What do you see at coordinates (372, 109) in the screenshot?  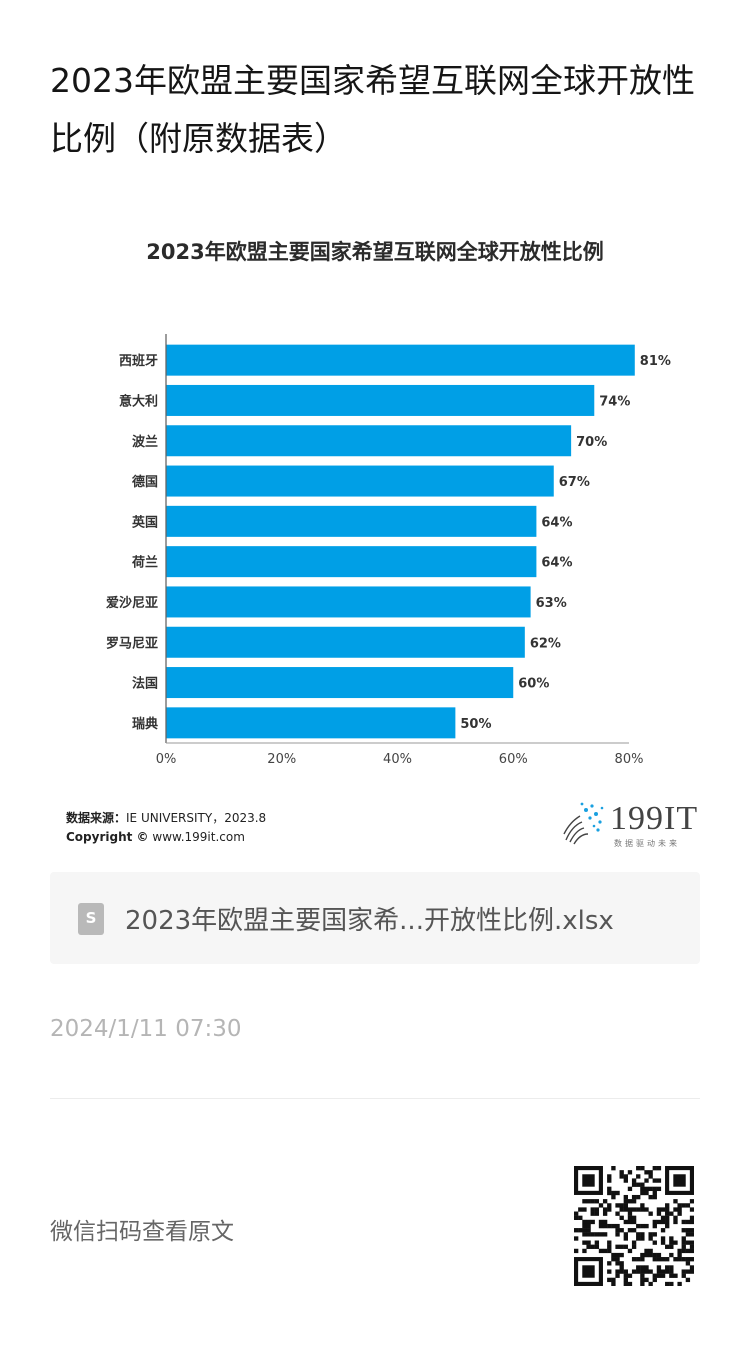 I see `page-title: 2023年欧盟主要国家希望互联网全球开放性比例（附原数据表）` at bounding box center [372, 109].